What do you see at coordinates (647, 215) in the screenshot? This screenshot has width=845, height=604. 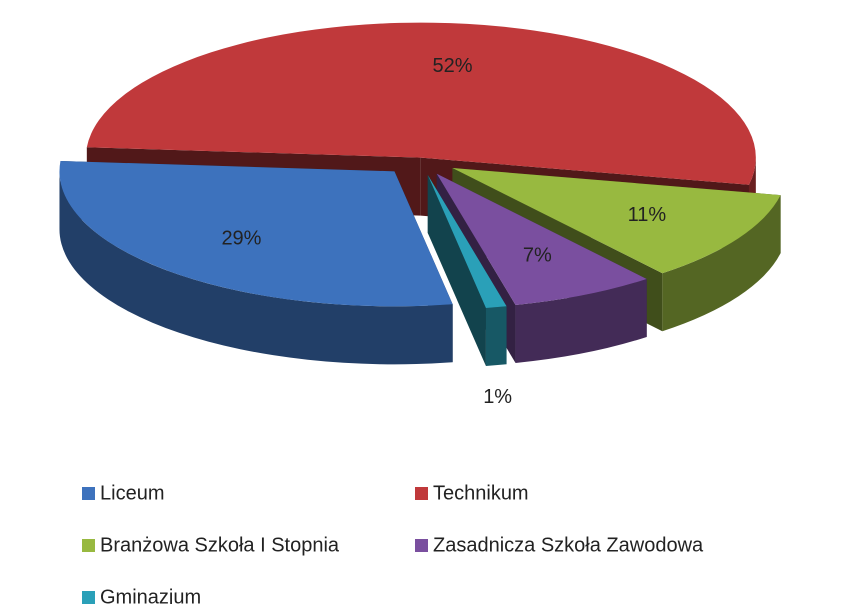 I see `data-label: 11%` at bounding box center [647, 215].